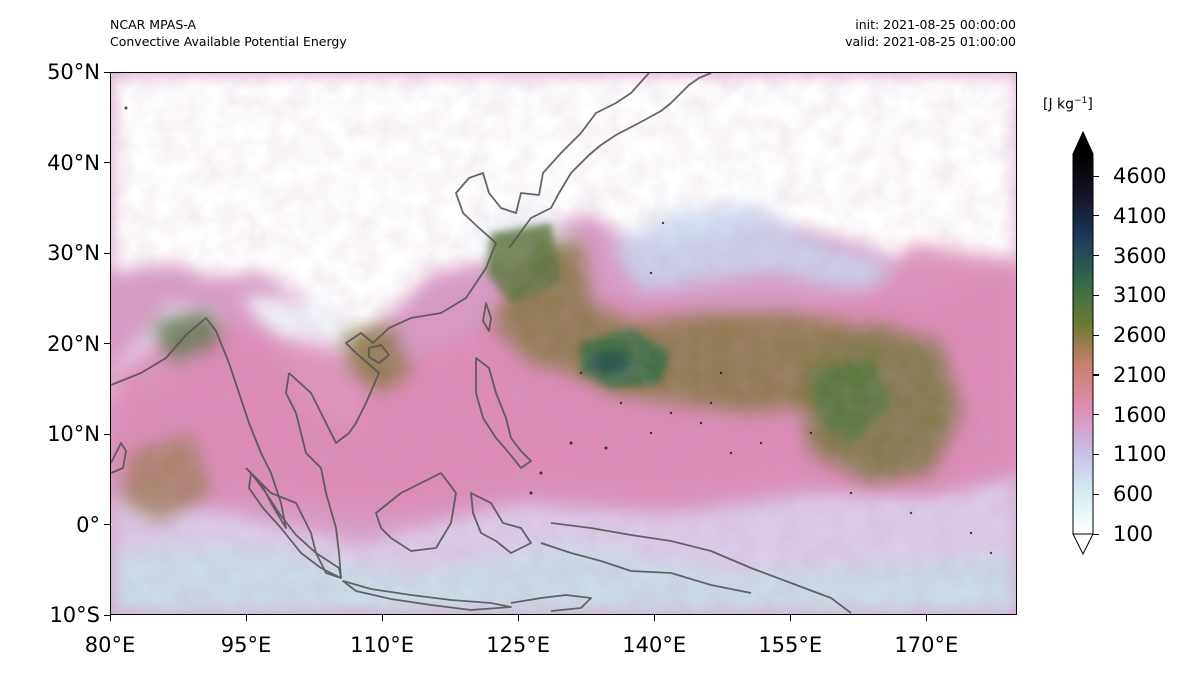  I want to click on colorbar-body, so click(1083, 344).